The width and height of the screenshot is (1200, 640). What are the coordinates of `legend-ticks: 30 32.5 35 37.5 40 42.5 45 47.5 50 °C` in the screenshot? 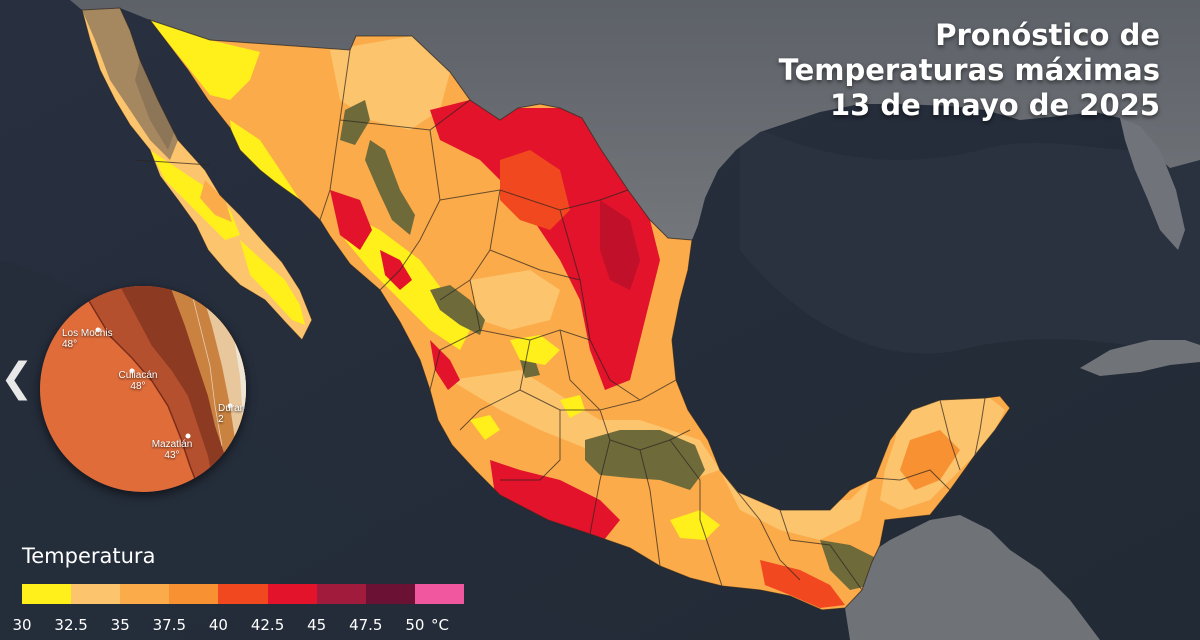 It's located at (250, 626).